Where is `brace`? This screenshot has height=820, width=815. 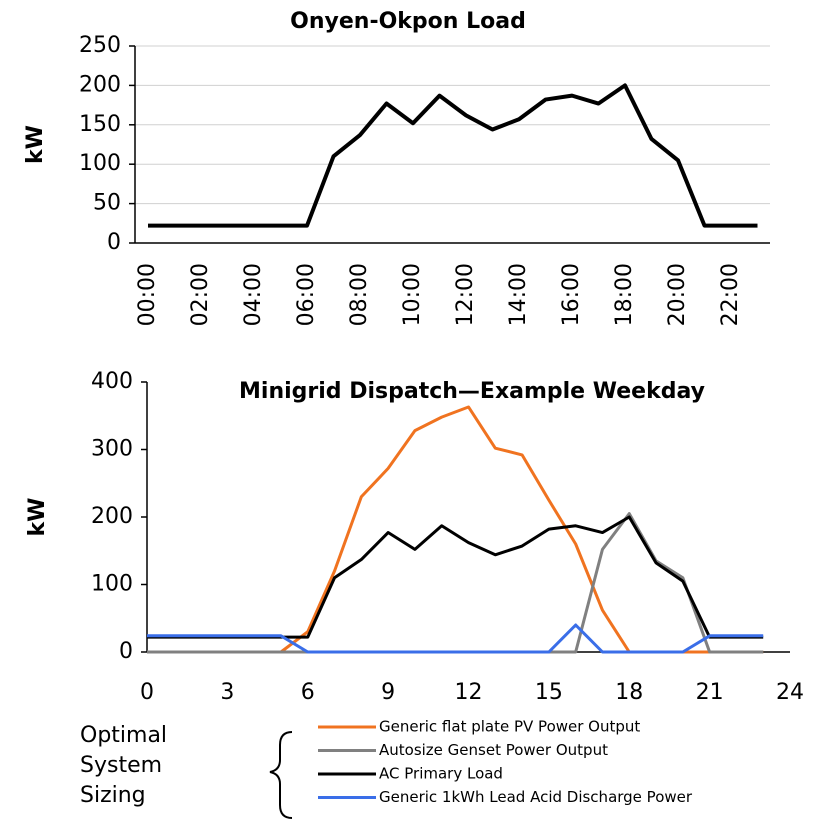 brace is located at coordinates (281, 775).